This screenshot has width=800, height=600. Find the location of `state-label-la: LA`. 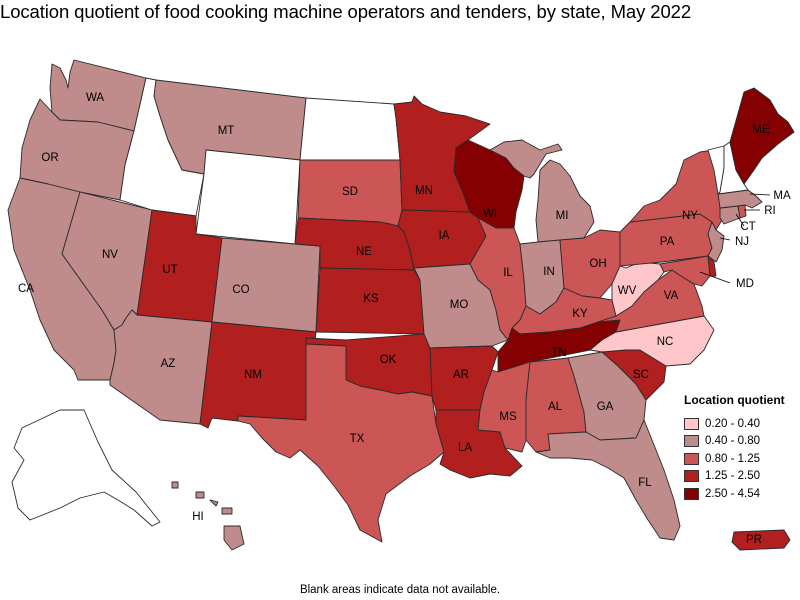

state-label-la: LA is located at coordinates (465, 448).